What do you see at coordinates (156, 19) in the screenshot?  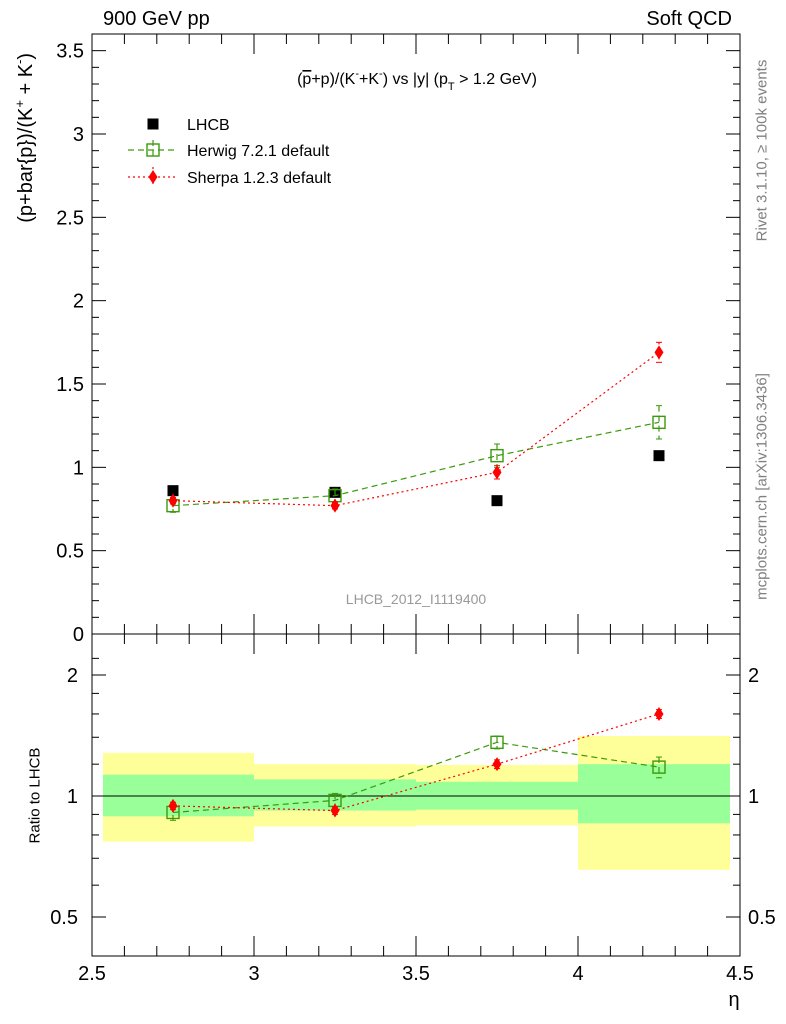 I see `header-left: 900 GeV pp` at bounding box center [156, 19].